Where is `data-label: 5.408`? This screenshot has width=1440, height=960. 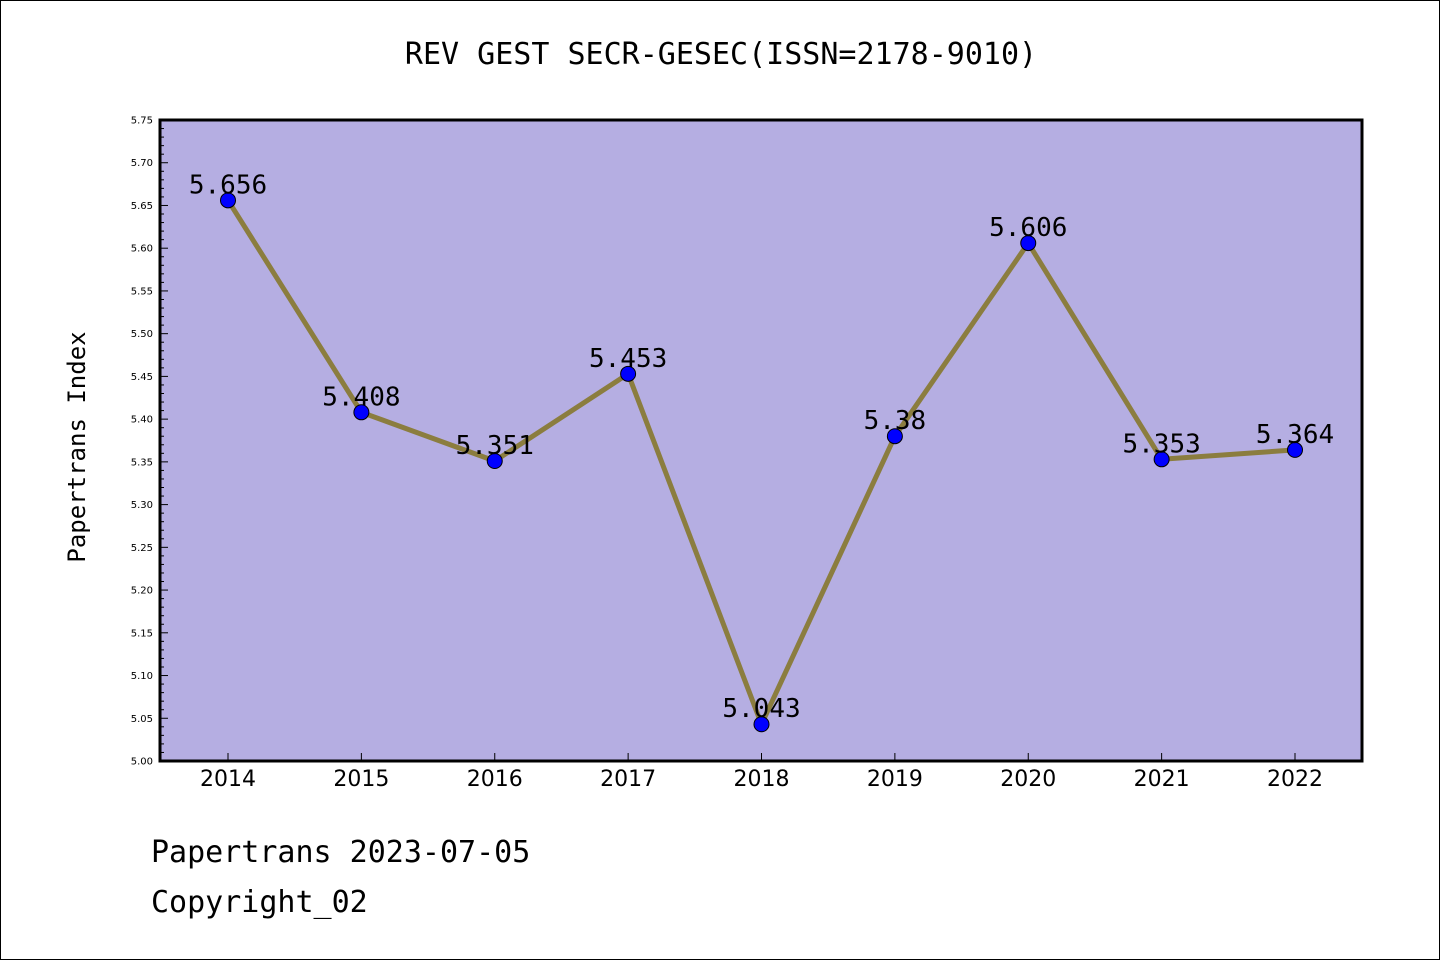 data-label: 5.408 is located at coordinates (361, 397).